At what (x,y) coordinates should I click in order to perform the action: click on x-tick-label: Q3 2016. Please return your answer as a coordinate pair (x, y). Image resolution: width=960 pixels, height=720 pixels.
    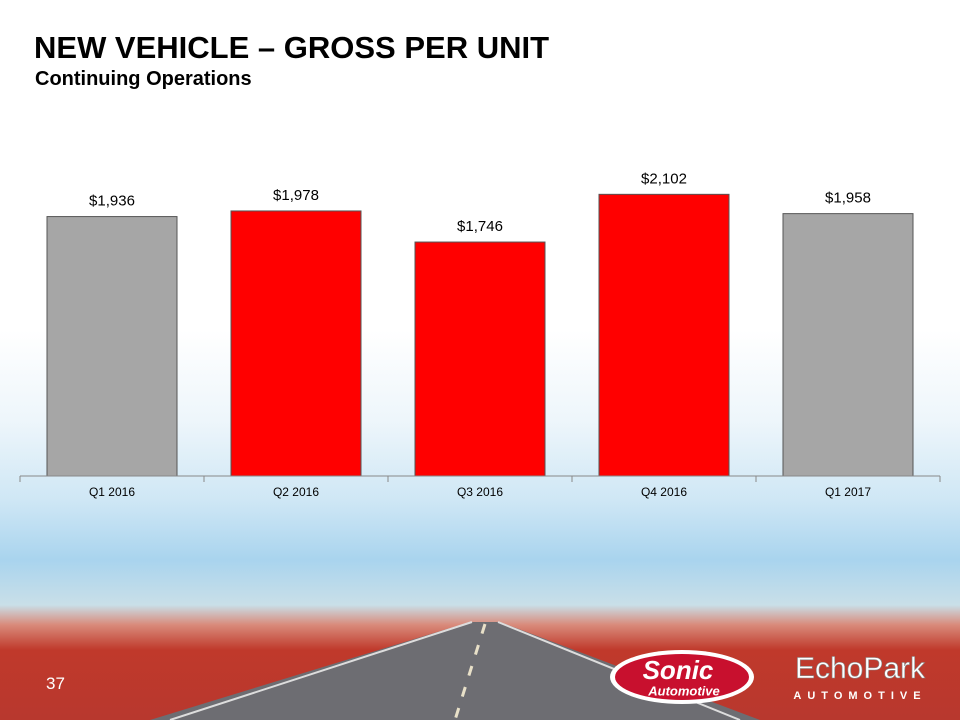
    Looking at the image, I should click on (480, 492).